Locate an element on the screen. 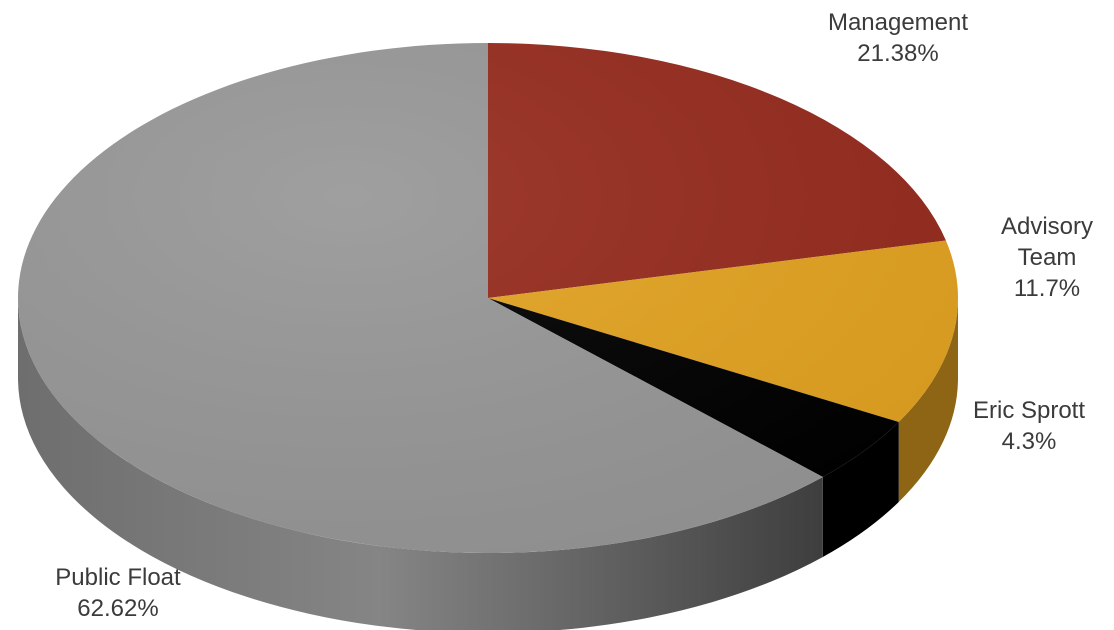 This screenshot has height=630, width=1114. slice-name-advisory-team: Team is located at coordinates (1047, 257).